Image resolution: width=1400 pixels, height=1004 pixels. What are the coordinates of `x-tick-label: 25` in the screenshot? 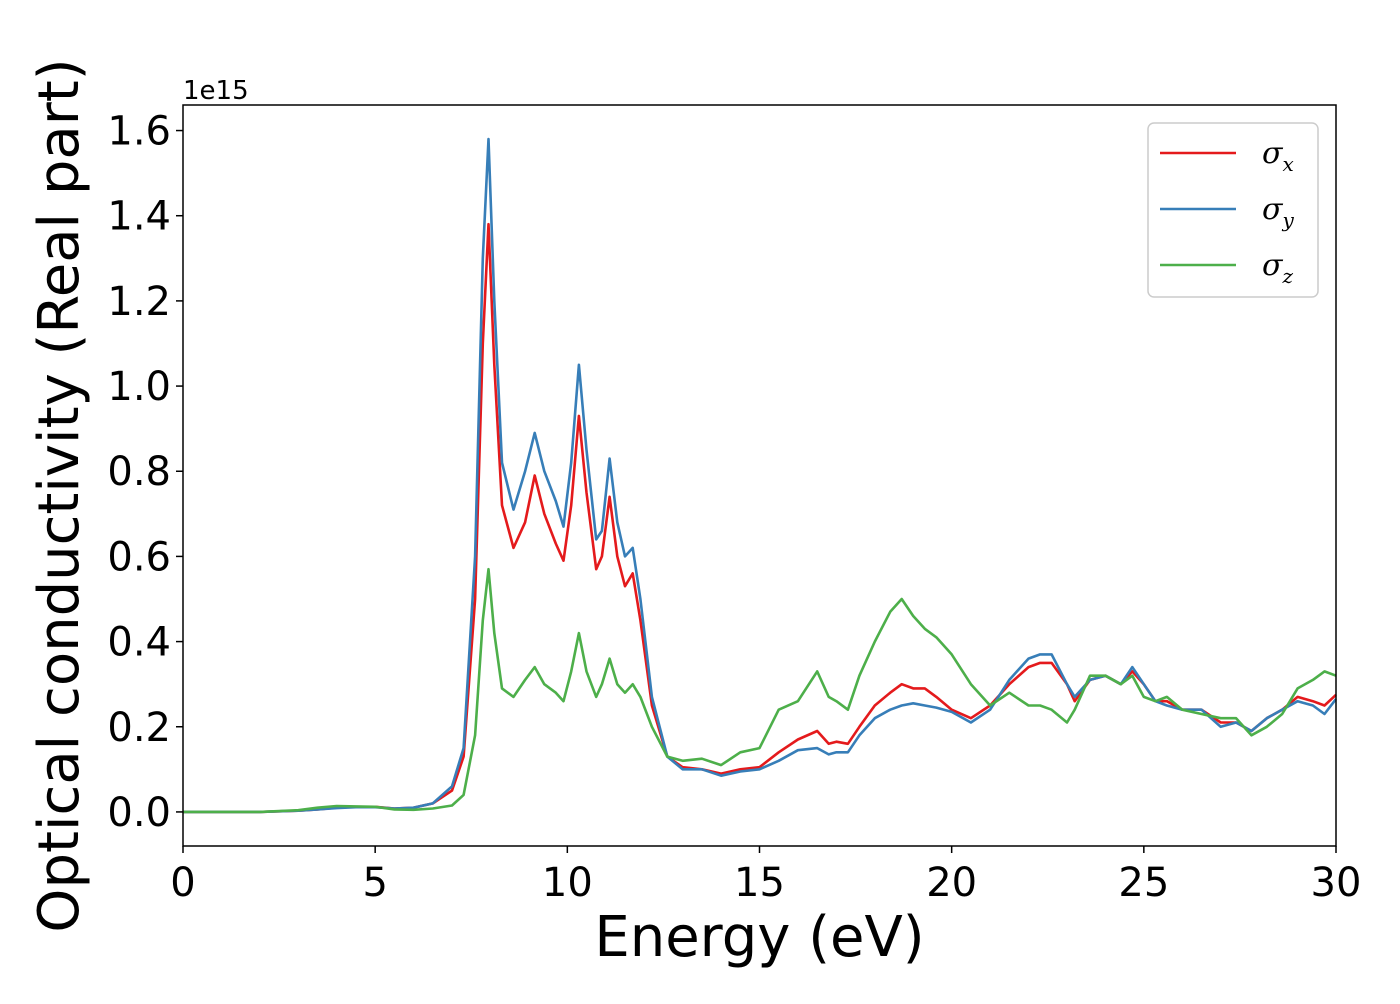 It's located at (1143, 883).